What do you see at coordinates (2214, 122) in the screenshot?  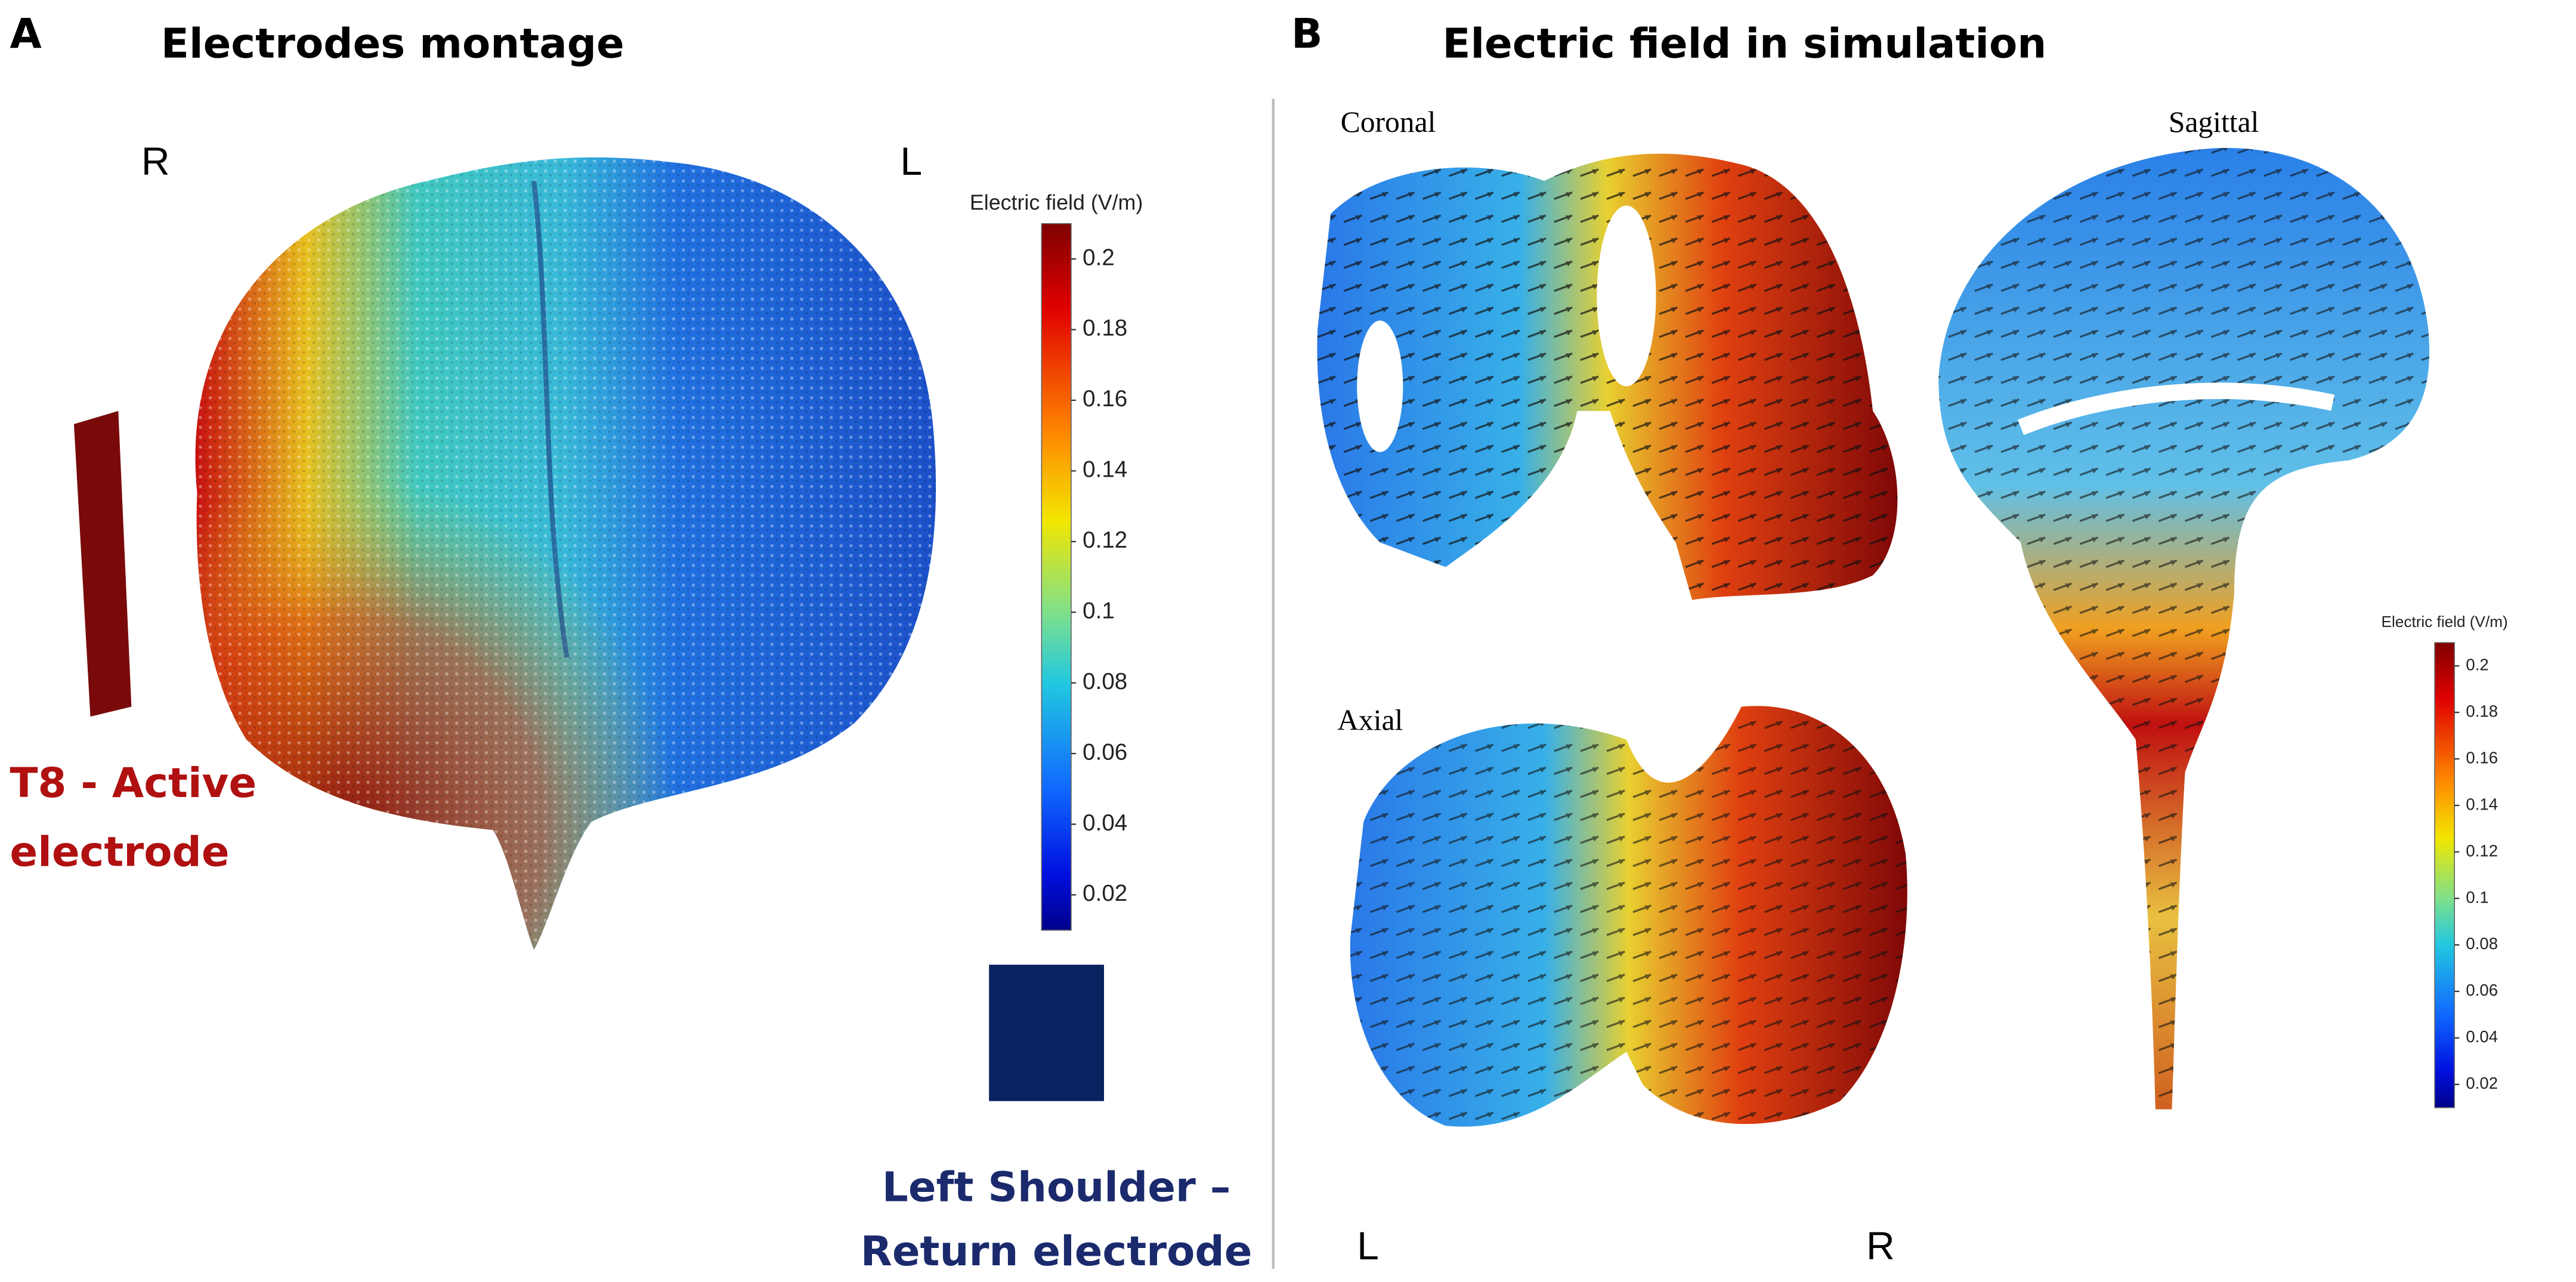 I see `view-label: Sagittal` at bounding box center [2214, 122].